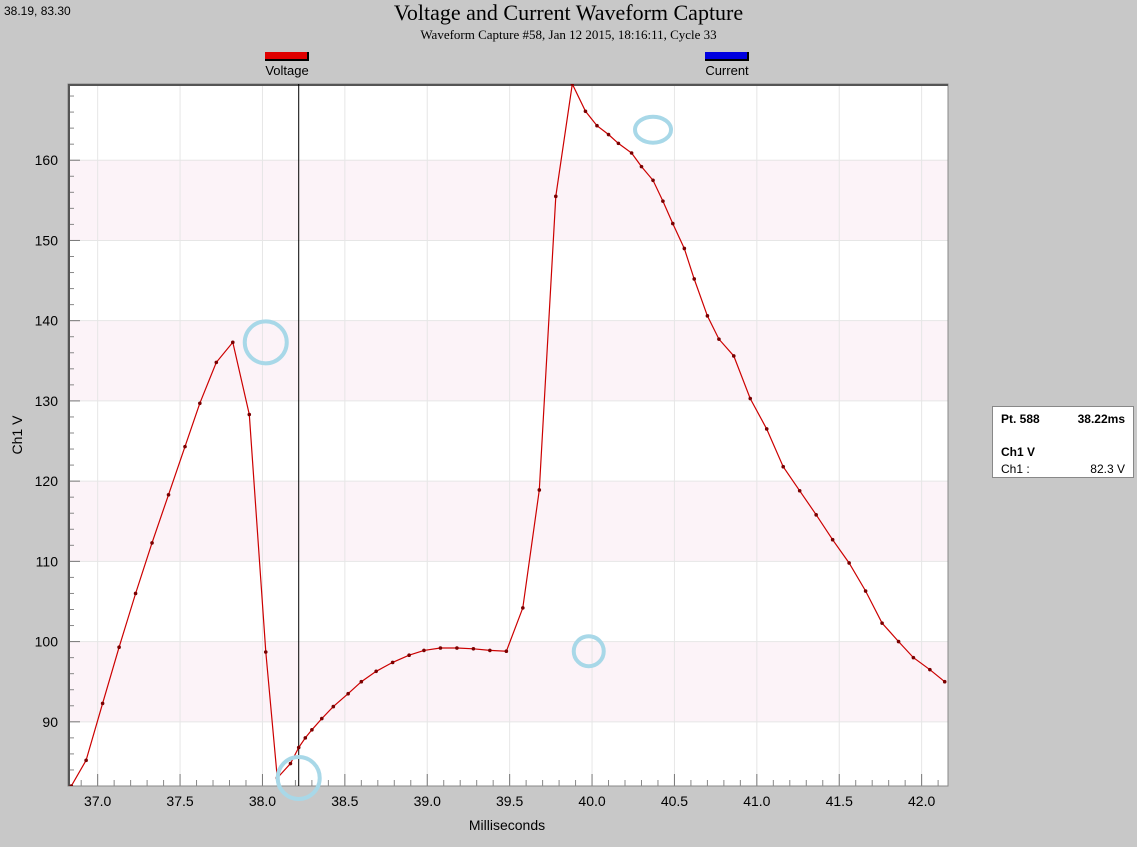  Describe the element at coordinates (507, 825) in the screenshot. I see `x-axis-label: Milliseconds` at that location.